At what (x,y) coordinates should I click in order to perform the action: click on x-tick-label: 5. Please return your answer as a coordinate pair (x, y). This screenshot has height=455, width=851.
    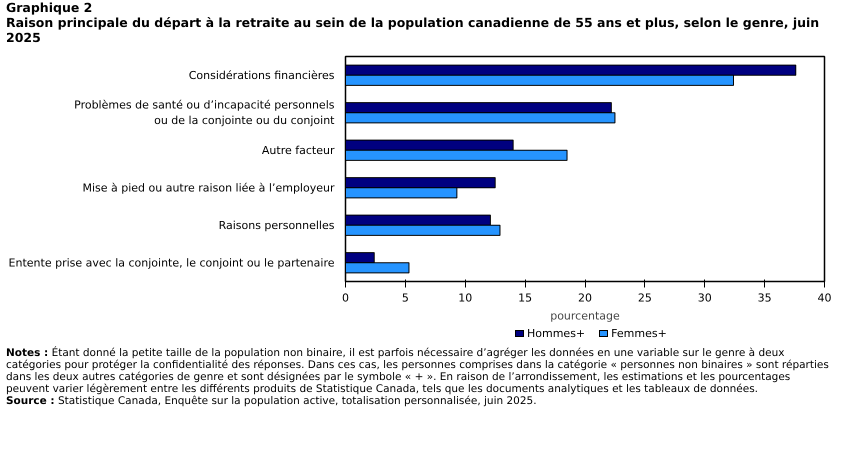
    Looking at the image, I should click on (405, 298).